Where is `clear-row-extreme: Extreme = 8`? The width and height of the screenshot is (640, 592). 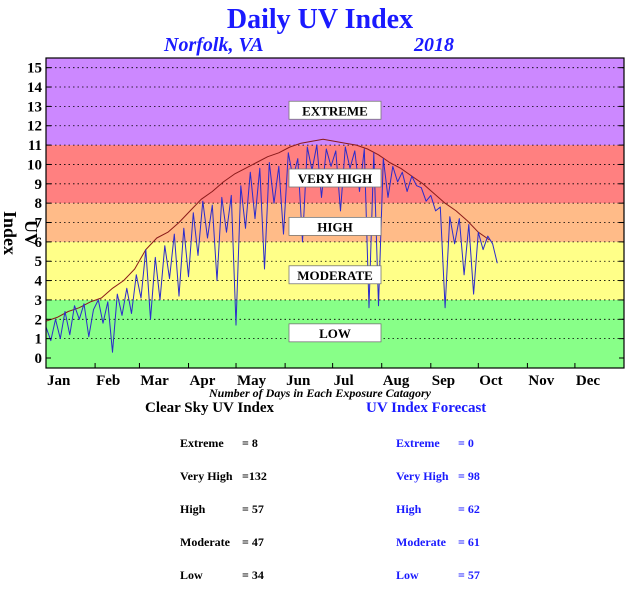
clear-row-extreme: Extreme = 8 is located at coordinates (223, 443).